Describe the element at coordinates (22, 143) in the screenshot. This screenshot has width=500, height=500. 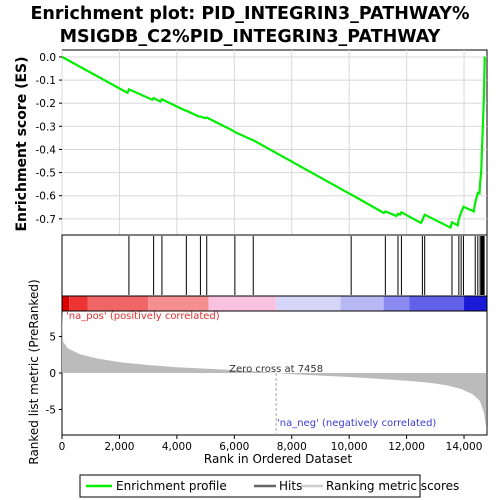
I see `es-y-axis-label: Enrichment score (ES)` at that location.